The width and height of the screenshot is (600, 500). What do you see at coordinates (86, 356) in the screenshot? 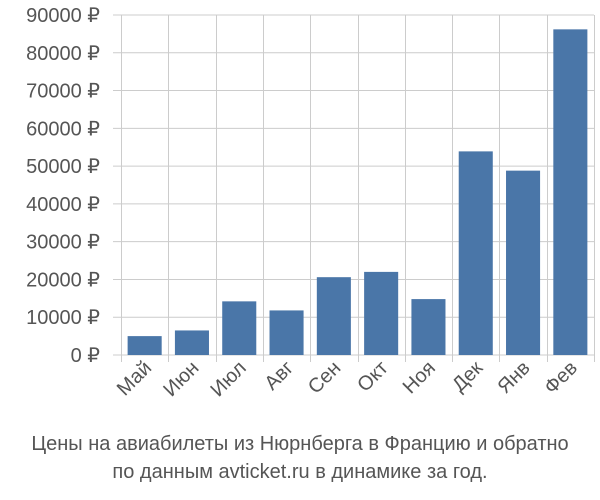
I see `y-tick-label: 0 ₽` at bounding box center [86, 356].